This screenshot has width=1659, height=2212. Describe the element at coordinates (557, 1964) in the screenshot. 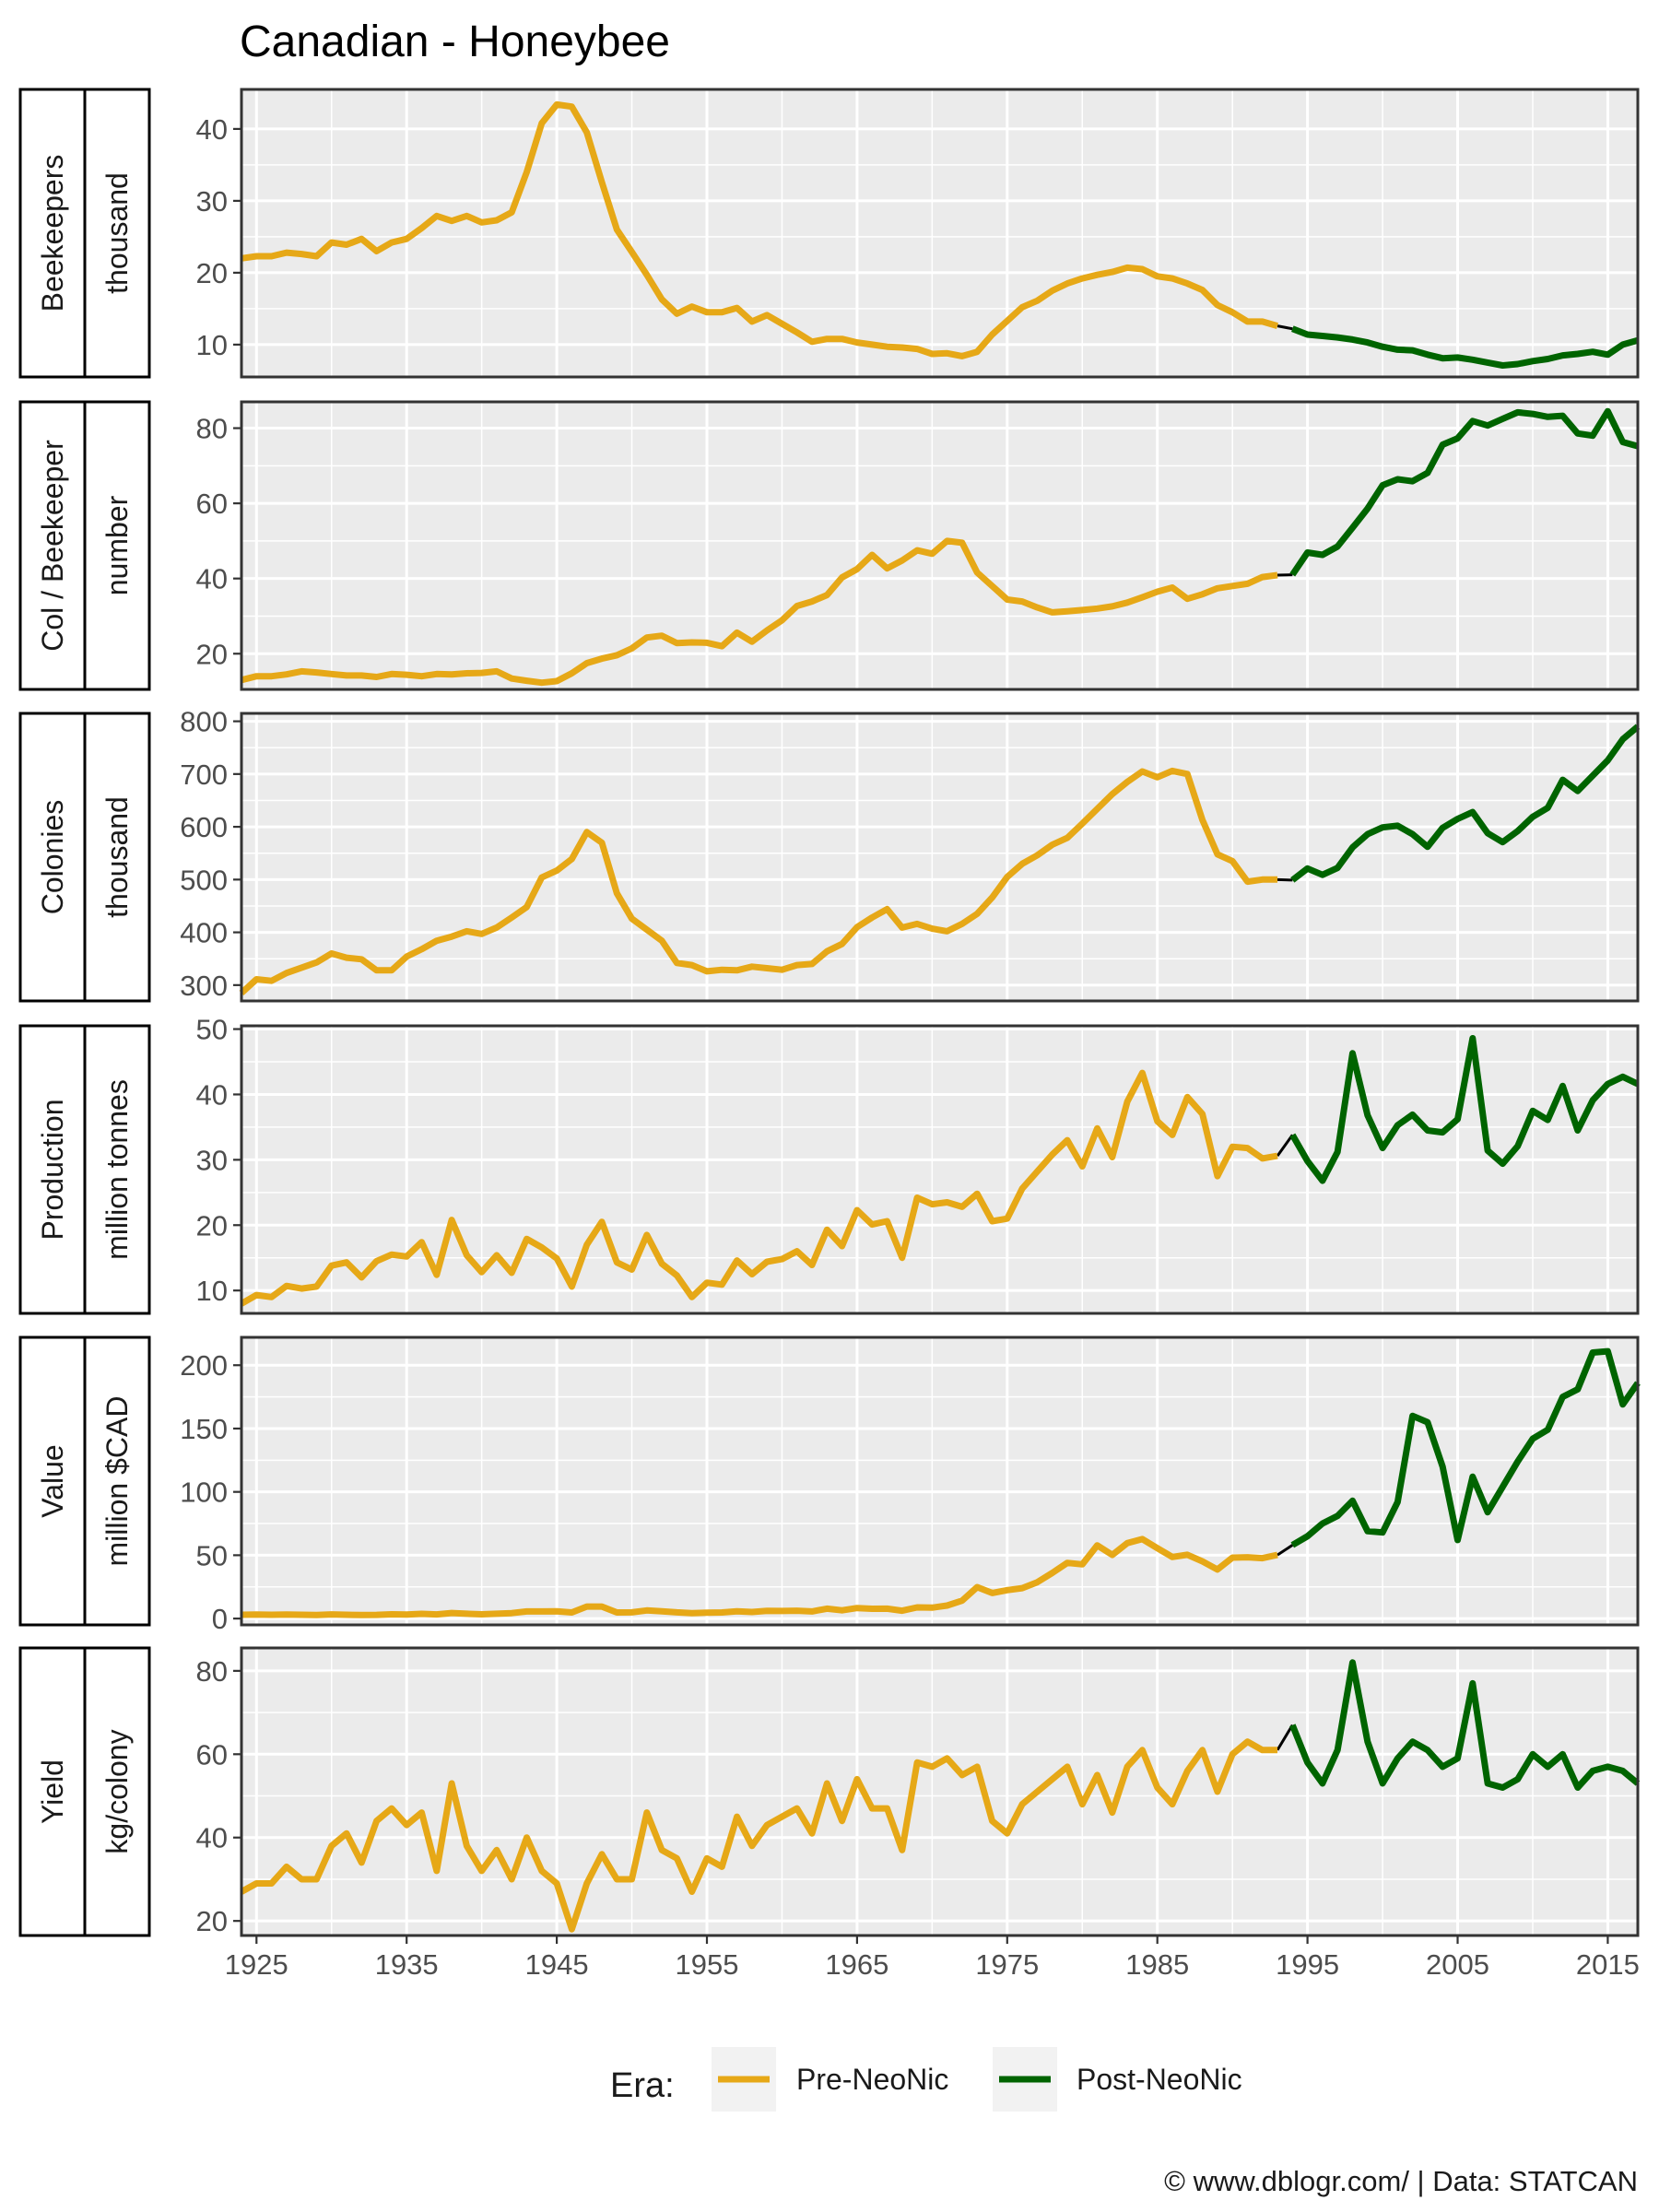

I see `x-tick-label: 1945` at that location.